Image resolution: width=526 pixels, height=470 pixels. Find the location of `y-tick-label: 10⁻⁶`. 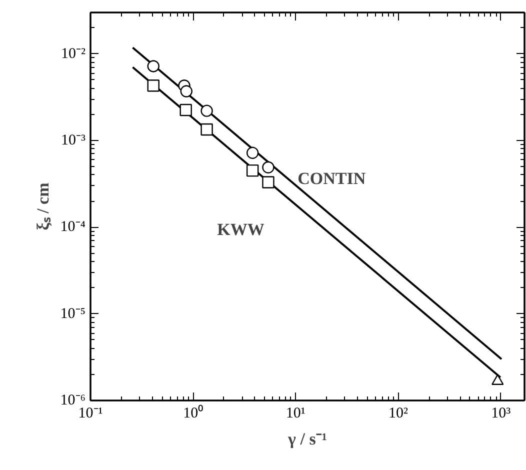

y-tick-label: 10⁻⁶ is located at coordinates (73, 400).